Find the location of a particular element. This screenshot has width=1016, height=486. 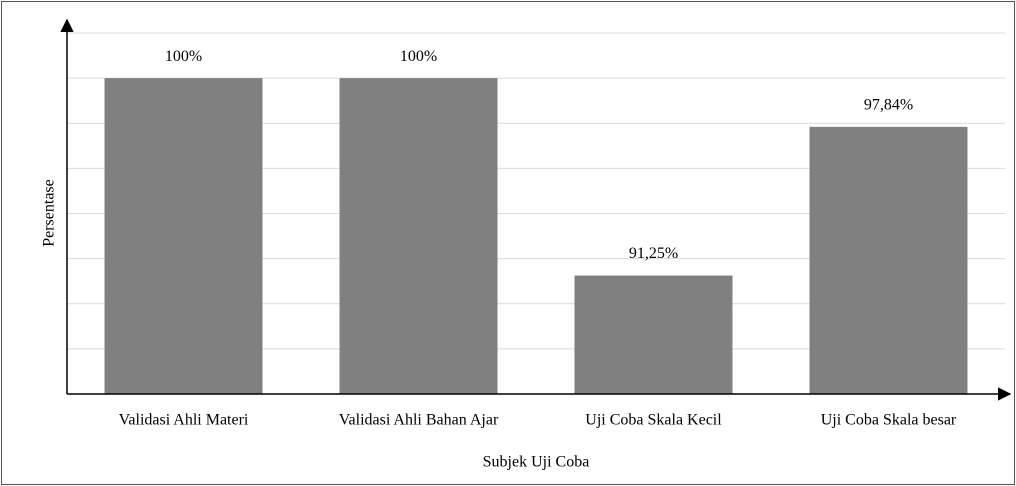

x-tick-label: Uji Coba Skala Kecil is located at coordinates (653, 420).